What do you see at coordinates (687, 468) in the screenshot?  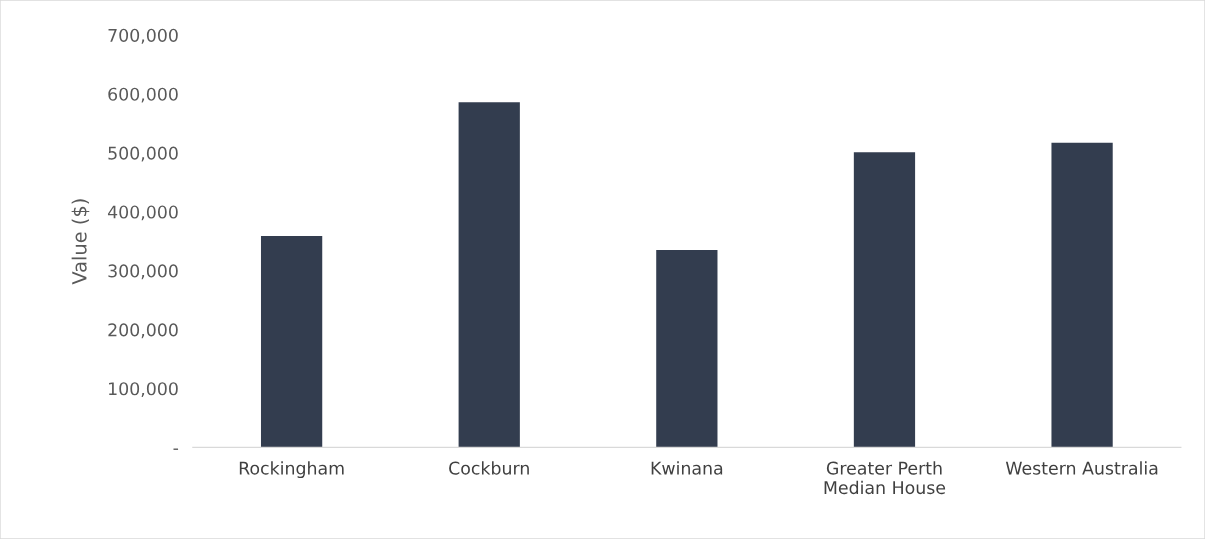 I see `x-tick-label: Kwinana` at bounding box center [687, 468].